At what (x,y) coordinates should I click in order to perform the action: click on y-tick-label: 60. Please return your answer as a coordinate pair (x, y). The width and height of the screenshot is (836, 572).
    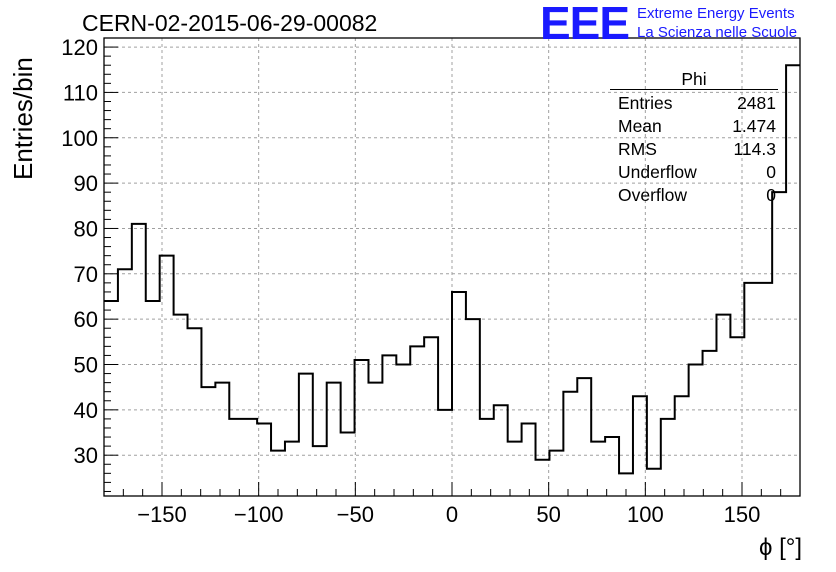
    Looking at the image, I should click on (86, 319).